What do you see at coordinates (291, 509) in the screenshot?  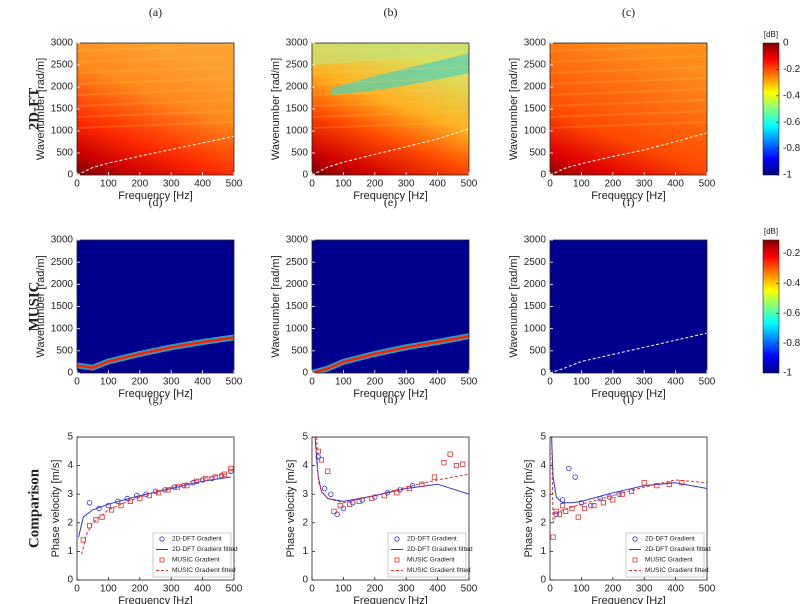 I see `y-axis-label: Phase velocity [m/s]` at bounding box center [291, 509].